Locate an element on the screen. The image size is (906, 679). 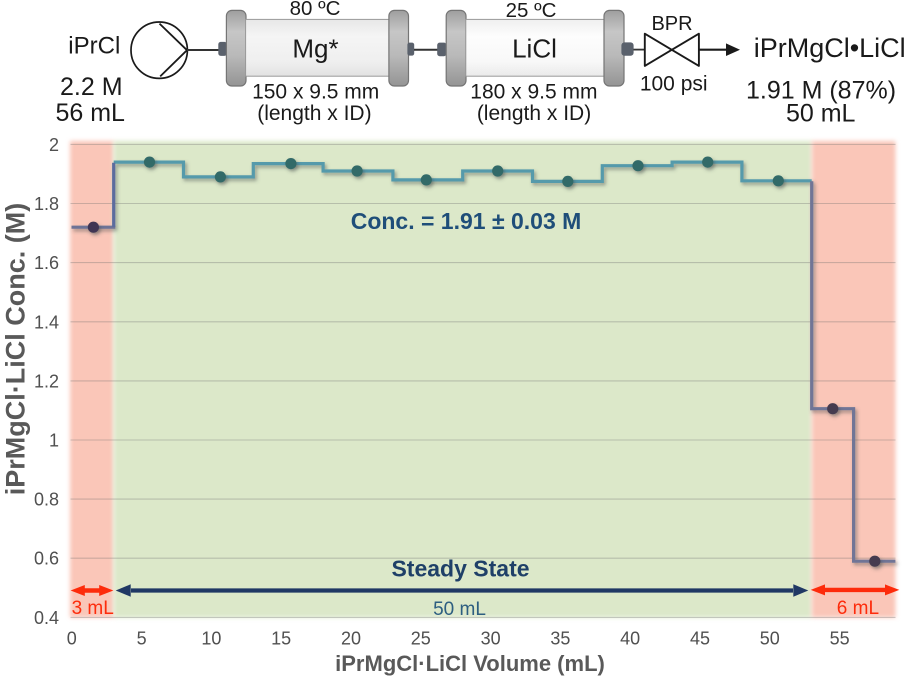
svg-text: 2 is located at coordinates (54, 145).